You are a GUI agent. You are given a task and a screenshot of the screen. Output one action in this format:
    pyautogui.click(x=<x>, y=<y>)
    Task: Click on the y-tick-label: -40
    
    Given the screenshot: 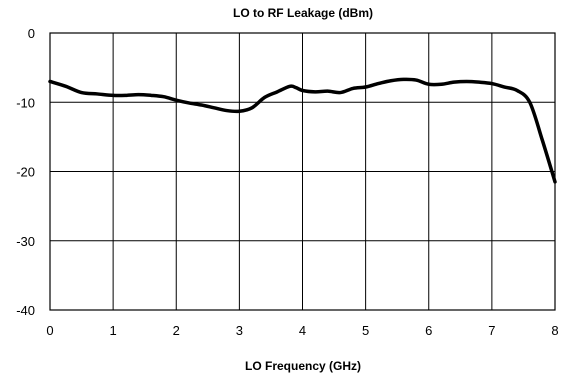 What is the action you would take?
    pyautogui.click(x=25, y=310)
    